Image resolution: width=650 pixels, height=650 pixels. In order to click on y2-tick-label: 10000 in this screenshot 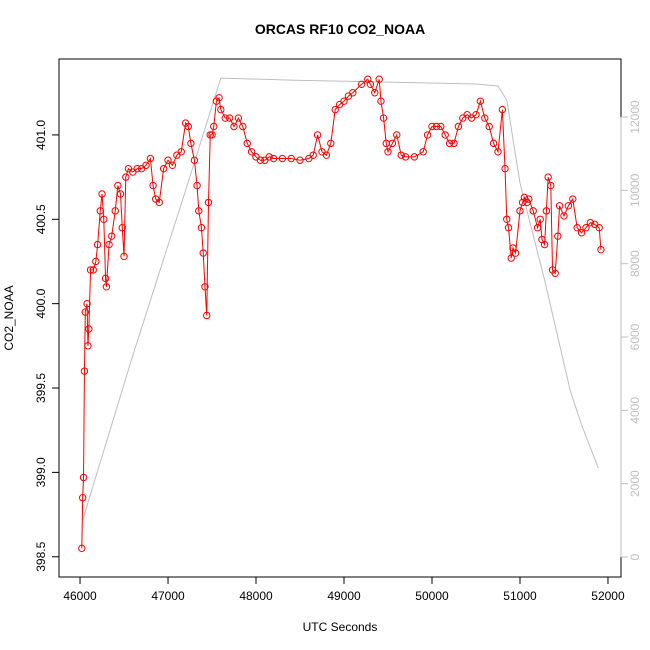, I will do `click(635, 190)`.